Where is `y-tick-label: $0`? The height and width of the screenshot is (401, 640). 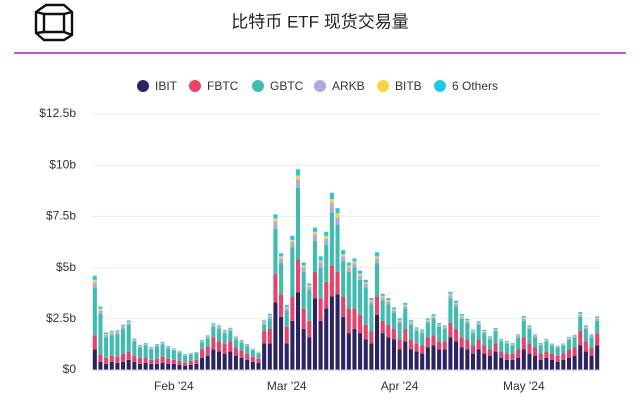 y-tick-label: $0 is located at coordinates (70, 369).